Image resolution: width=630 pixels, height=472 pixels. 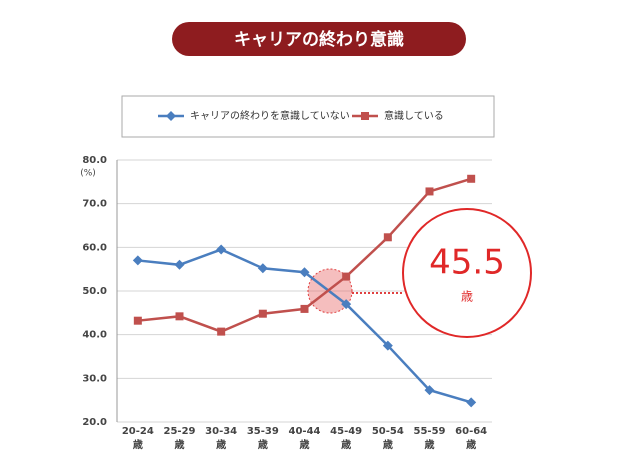 What do you see at coordinates (94, 422) in the screenshot?
I see `y-tick-label: 20.0` at bounding box center [94, 422].